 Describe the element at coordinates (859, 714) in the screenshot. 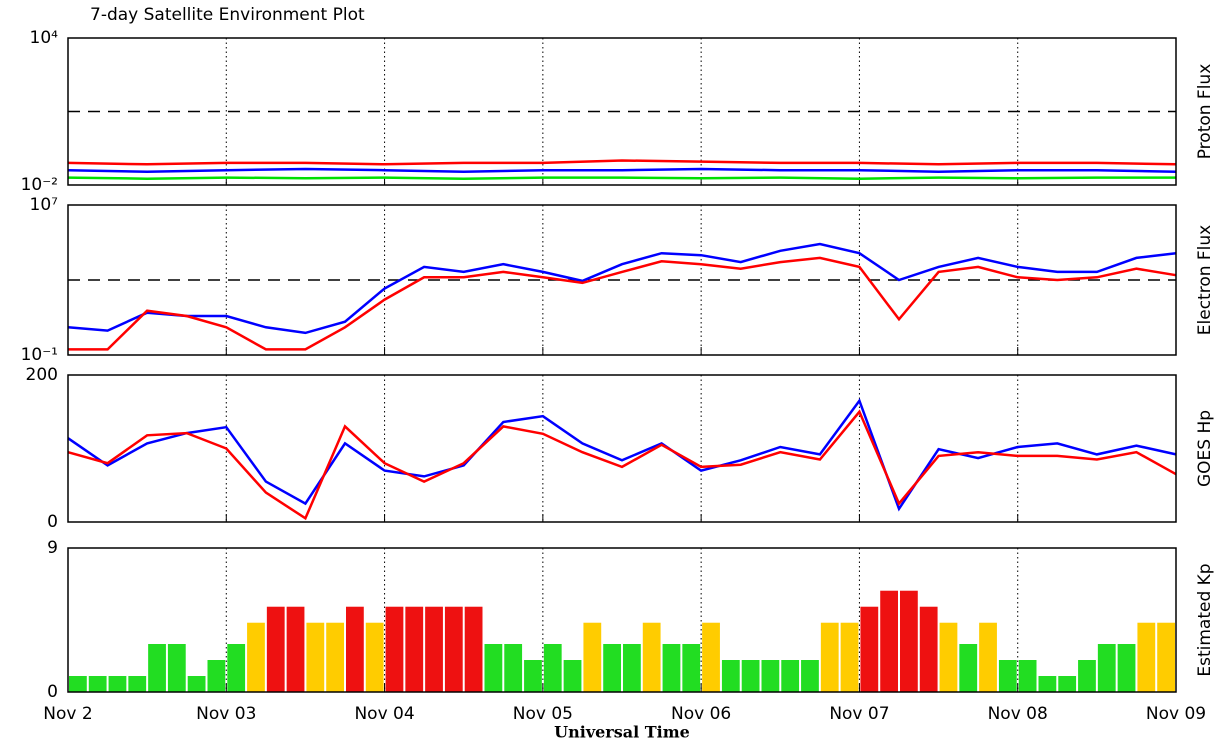

I see `x-tick-label: Nov 07` at that location.